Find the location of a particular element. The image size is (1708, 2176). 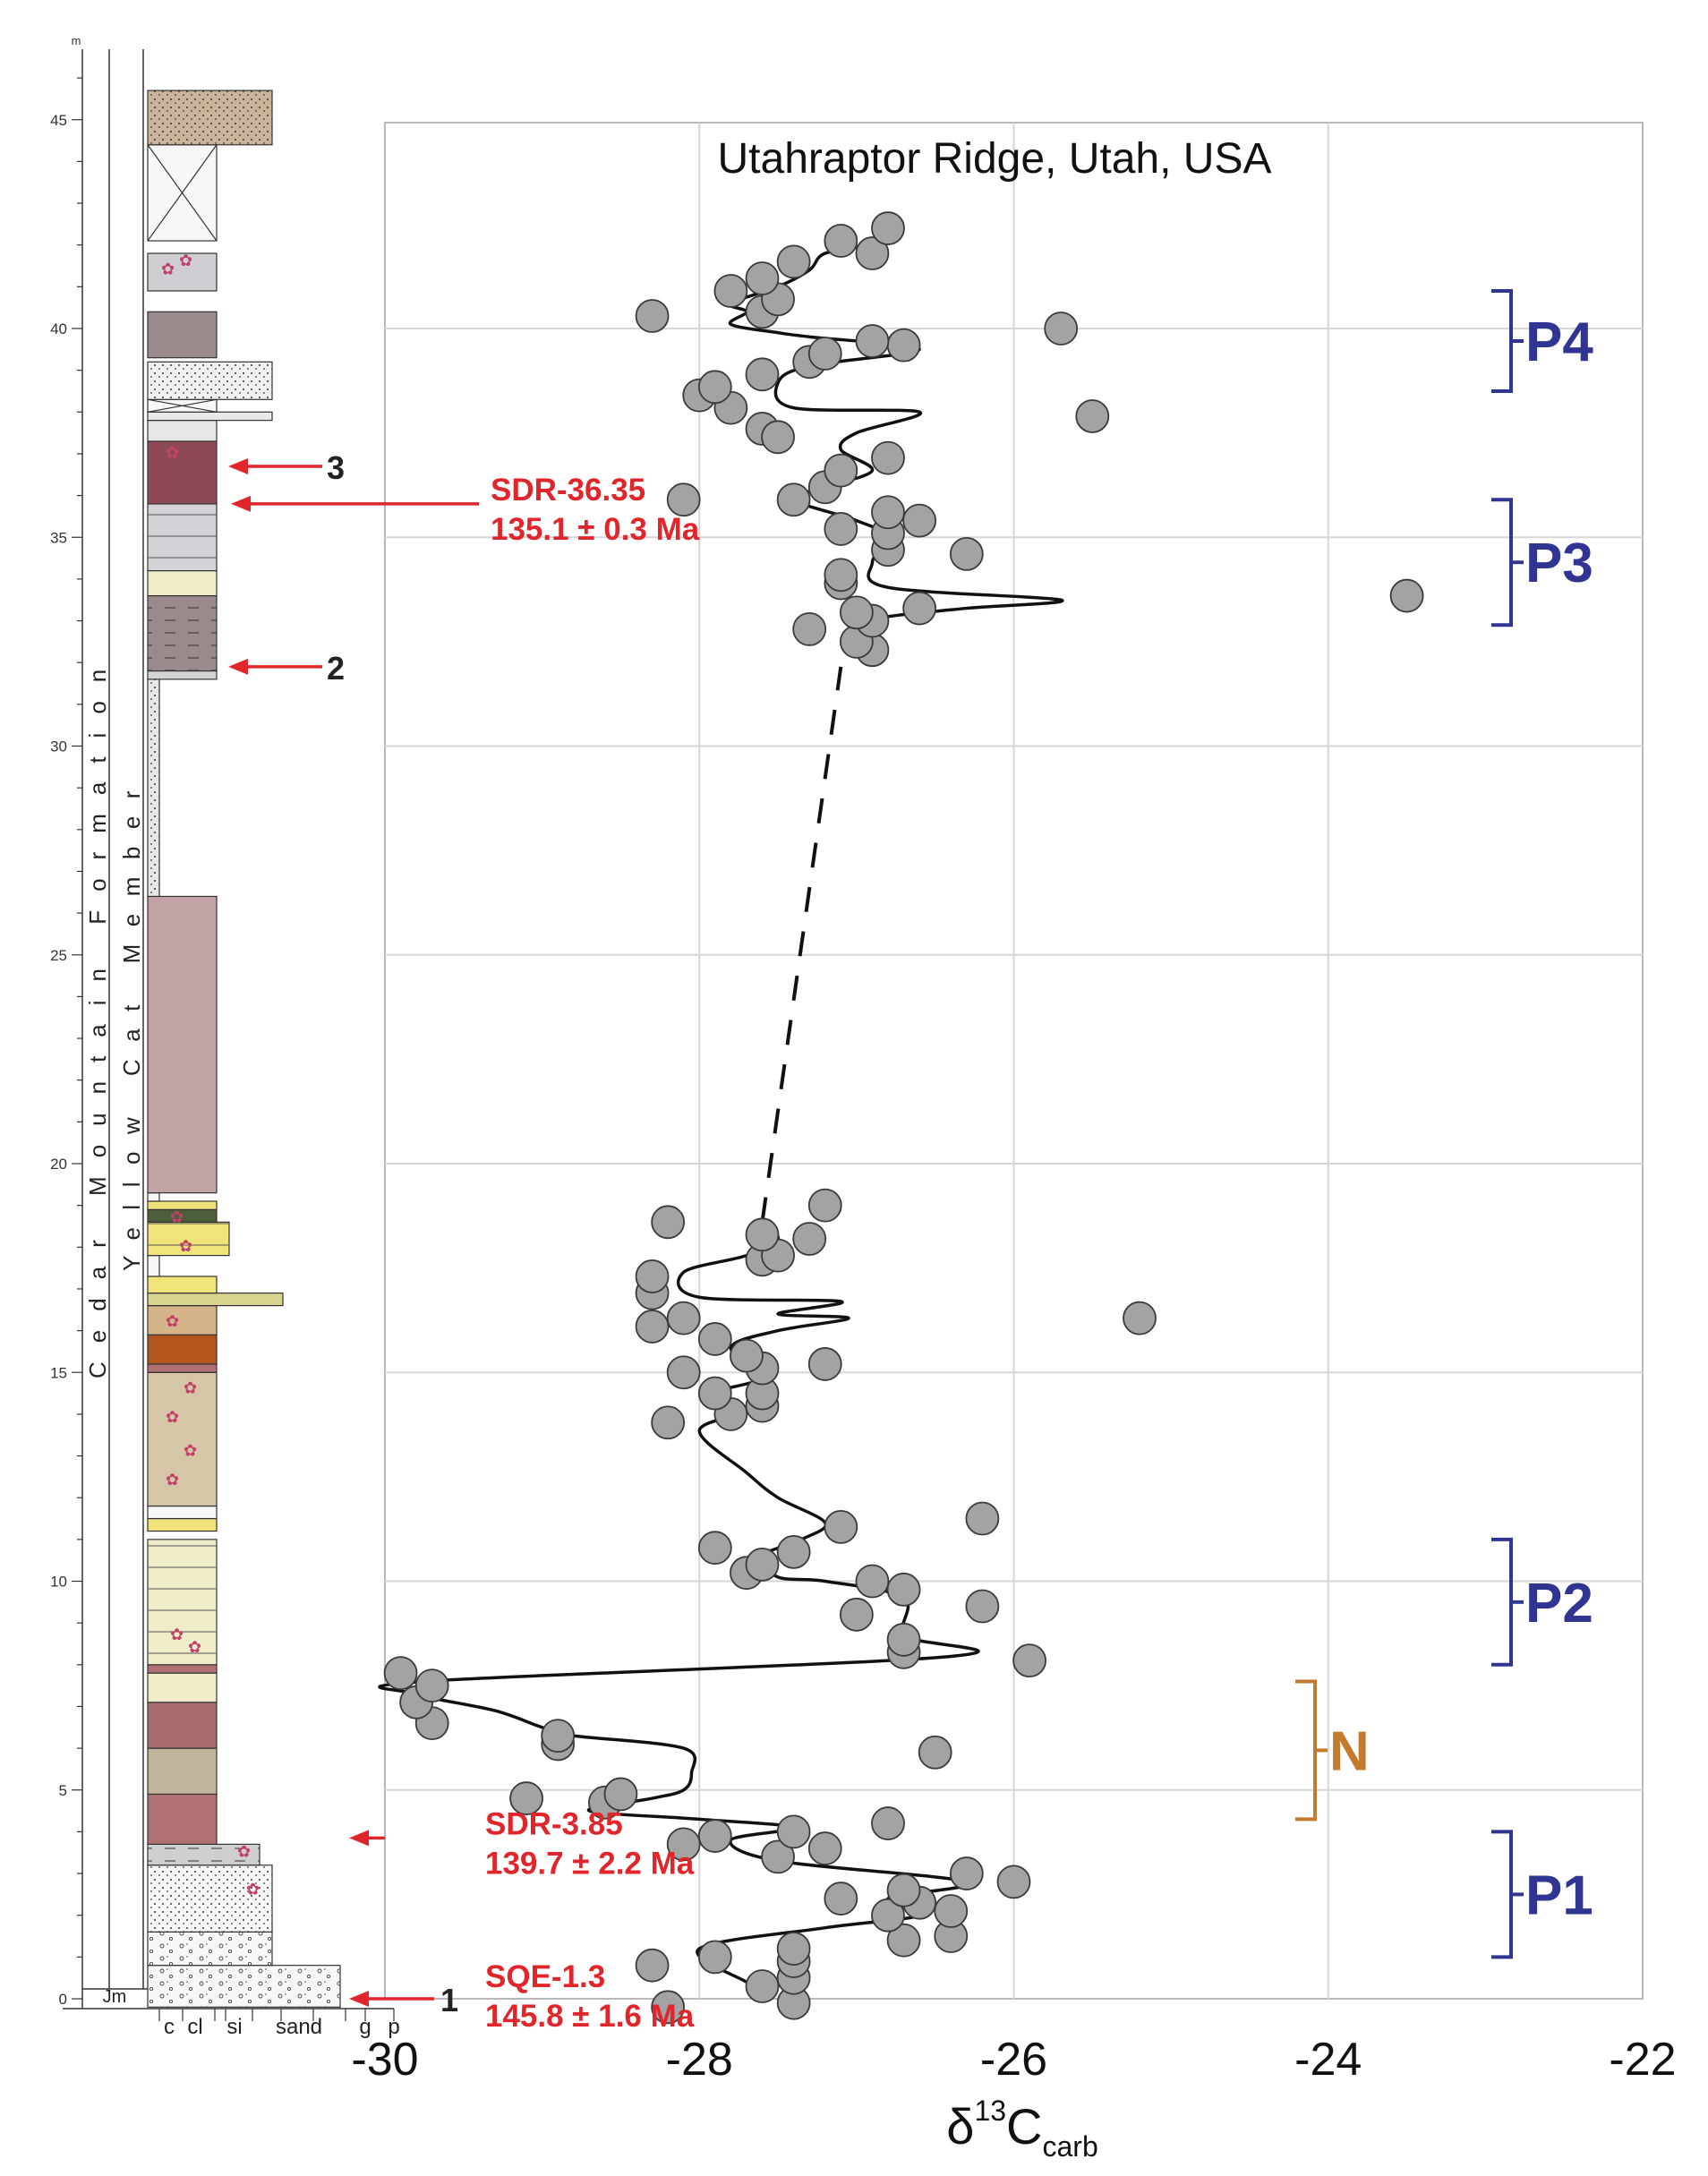

grain-label-cl: cl is located at coordinates (194, 2027).